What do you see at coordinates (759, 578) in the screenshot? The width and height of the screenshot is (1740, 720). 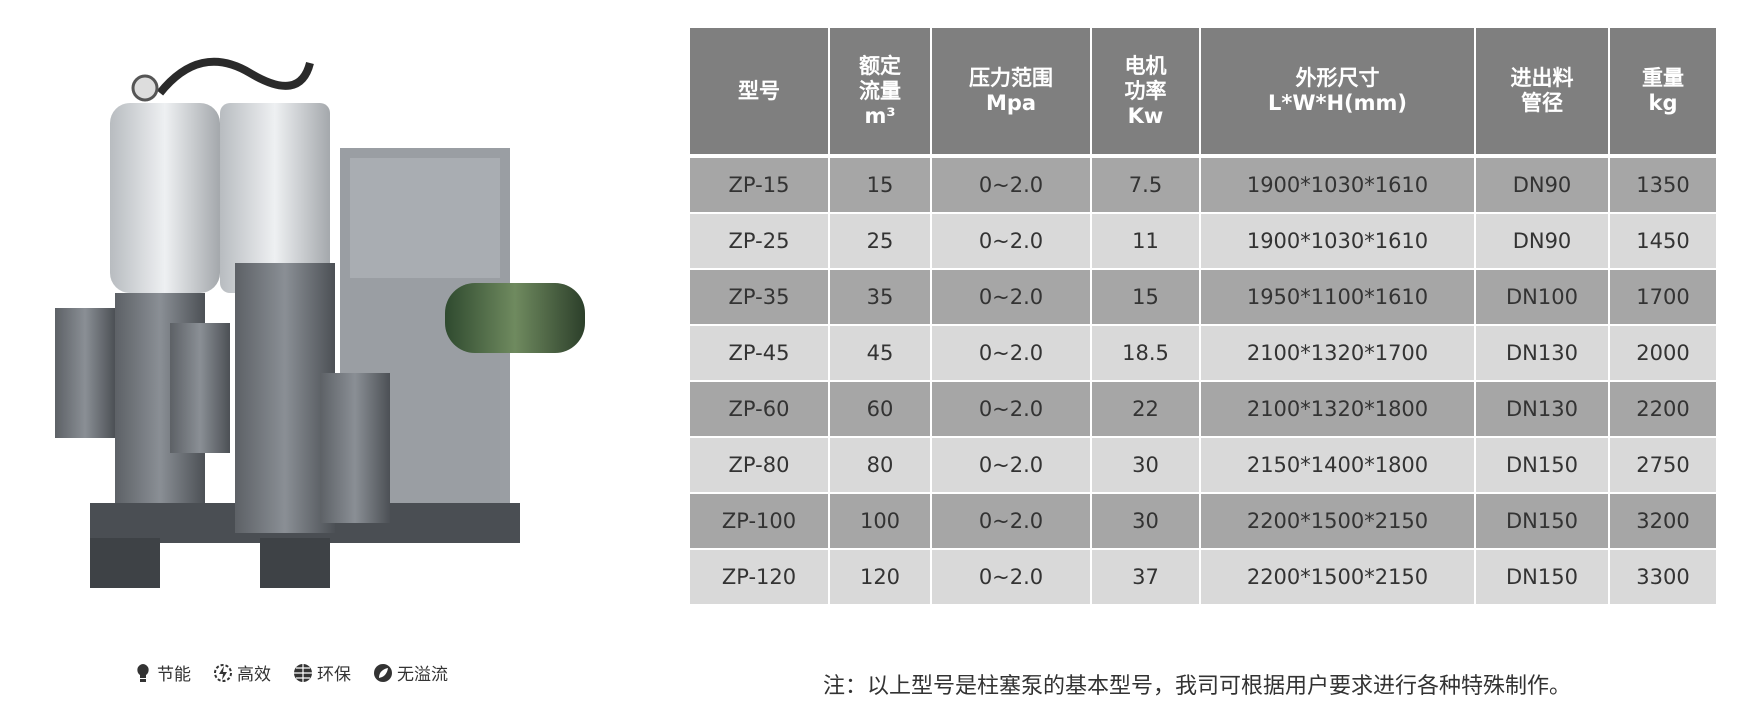 I see `table-cell: ZP-120` at bounding box center [759, 578].